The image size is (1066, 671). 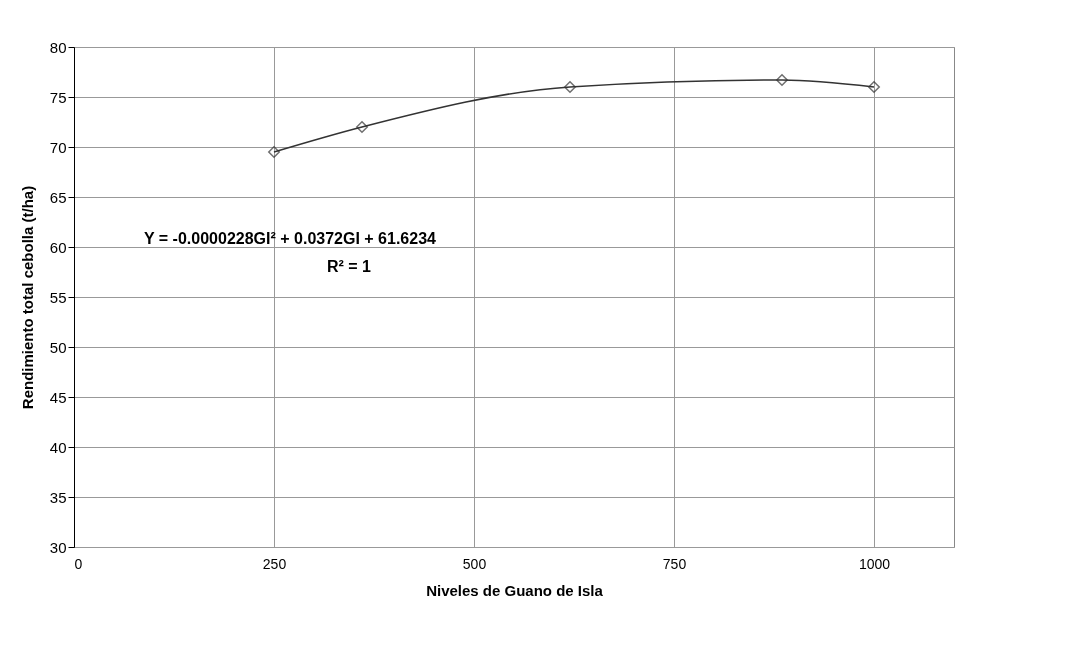 What do you see at coordinates (58, 97) in the screenshot?
I see `y-tick-label: 75` at bounding box center [58, 97].